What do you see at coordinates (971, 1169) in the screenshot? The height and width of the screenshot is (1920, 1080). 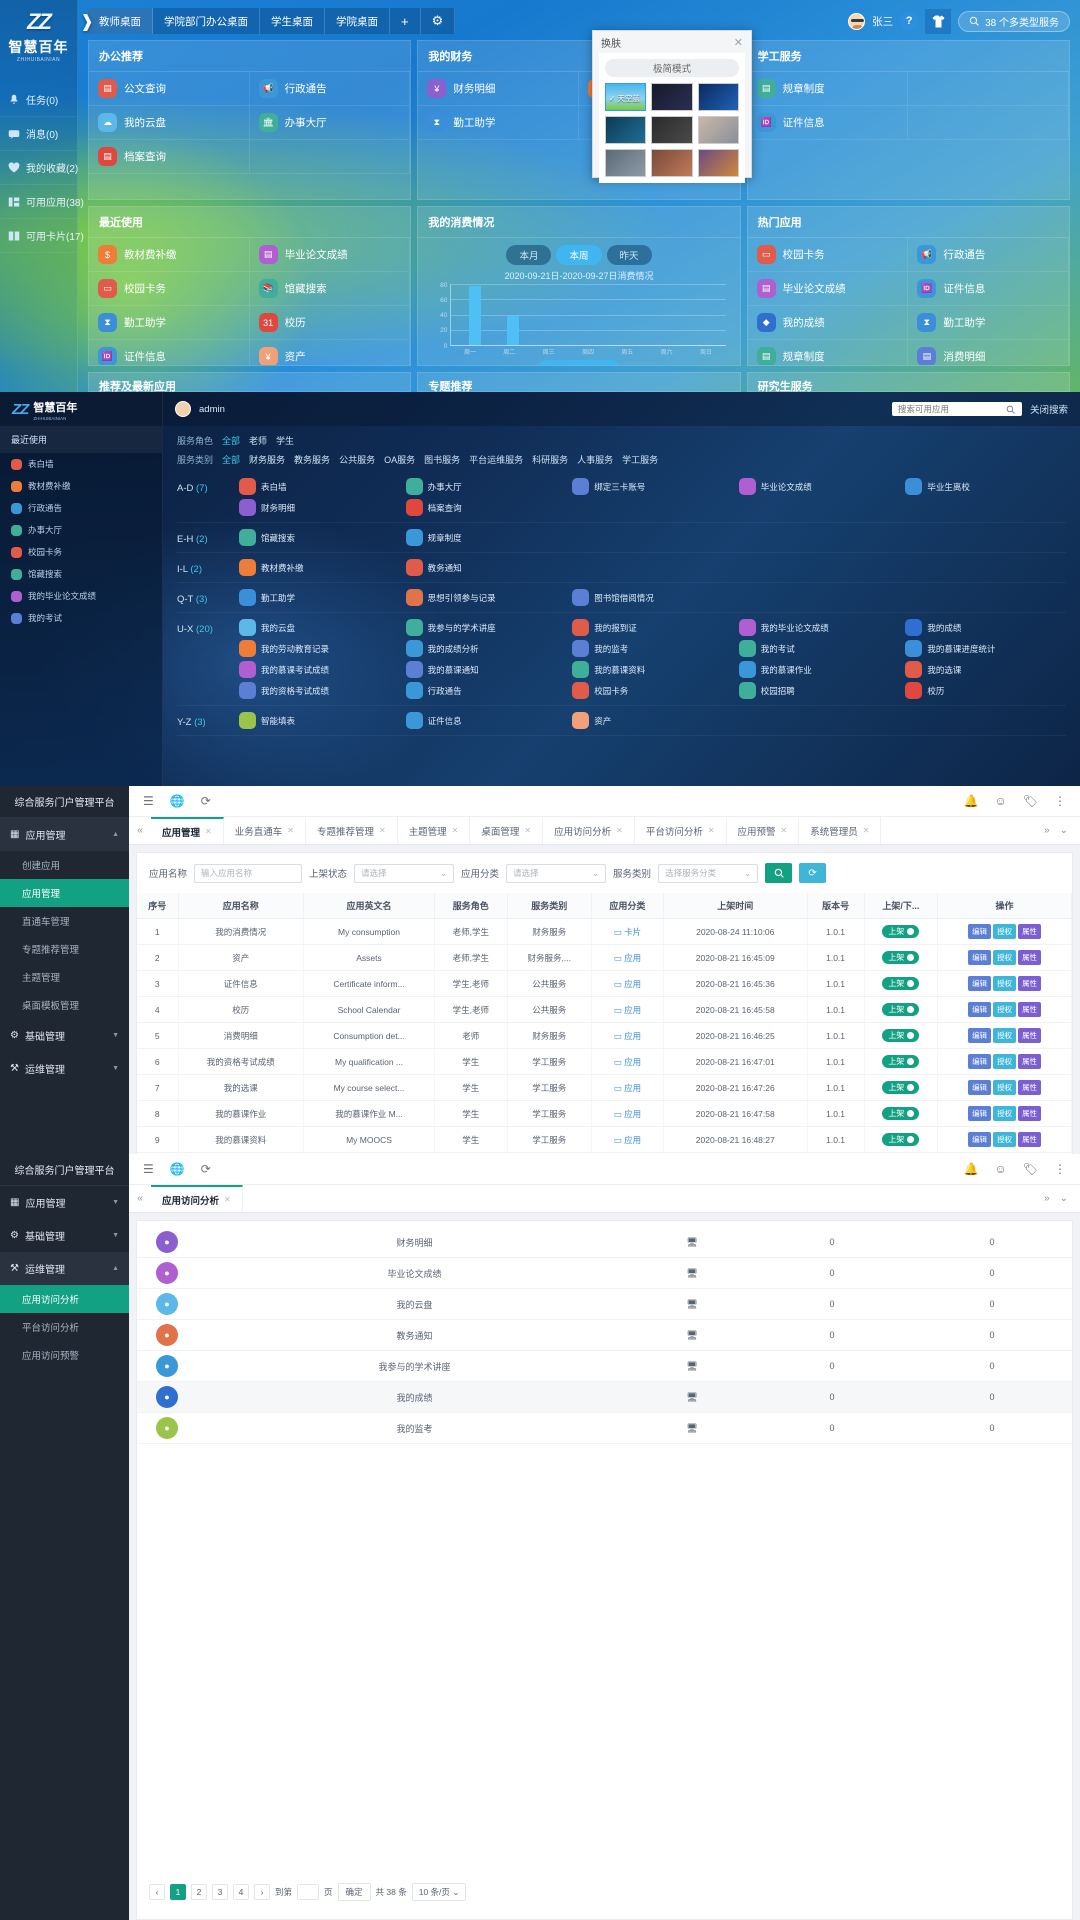 I see `bell-icon: 🔔` at bounding box center [971, 1169].